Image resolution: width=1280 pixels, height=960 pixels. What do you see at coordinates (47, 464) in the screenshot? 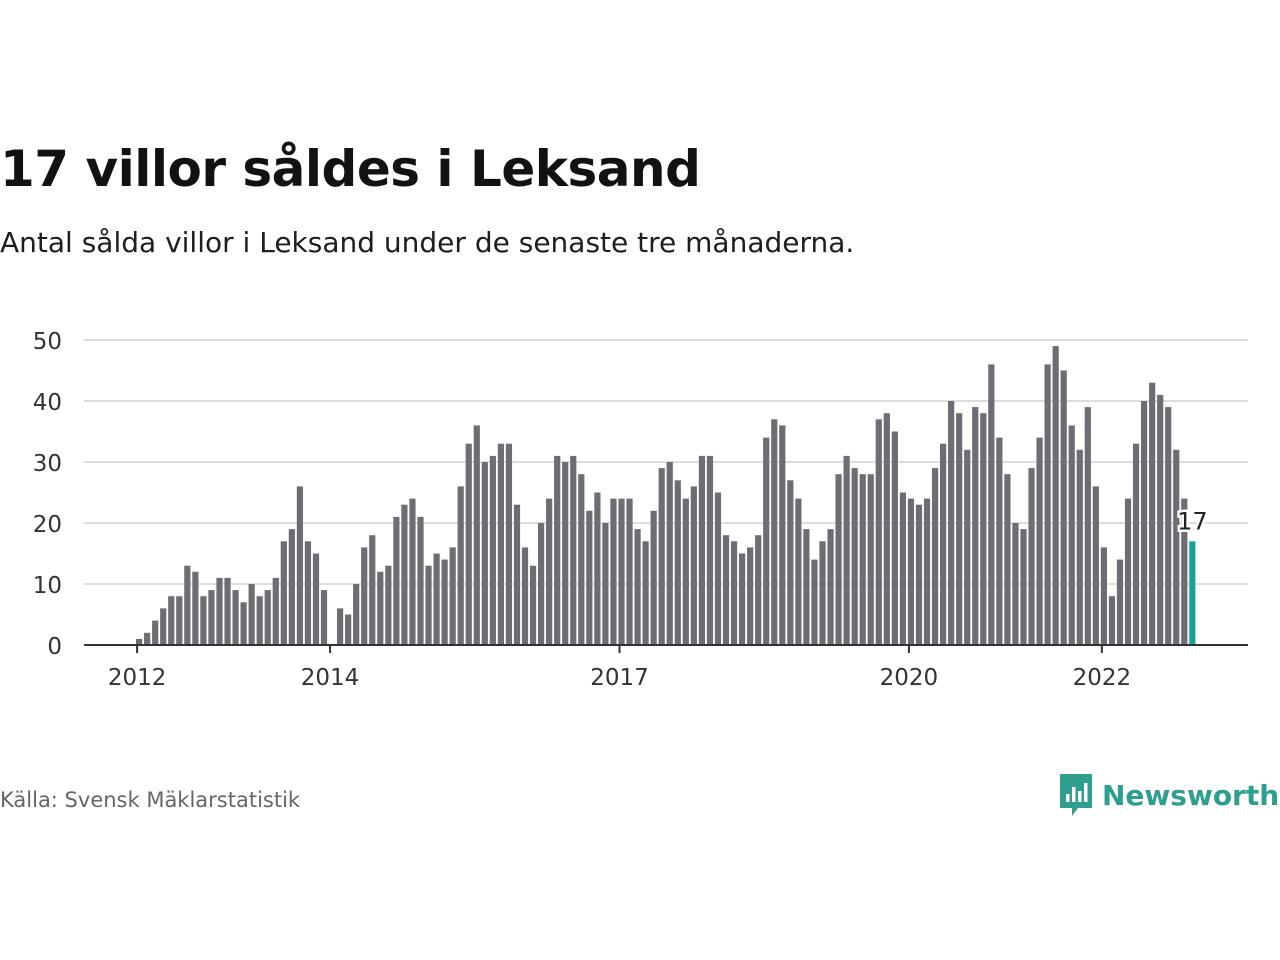
I see `y-tick-label: 30` at bounding box center [47, 464].